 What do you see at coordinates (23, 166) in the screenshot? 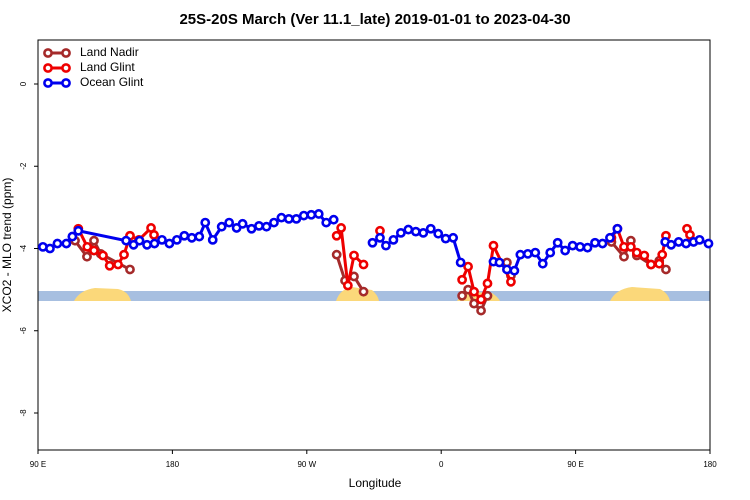
I see `y-tick-label: -2` at bounding box center [23, 166].